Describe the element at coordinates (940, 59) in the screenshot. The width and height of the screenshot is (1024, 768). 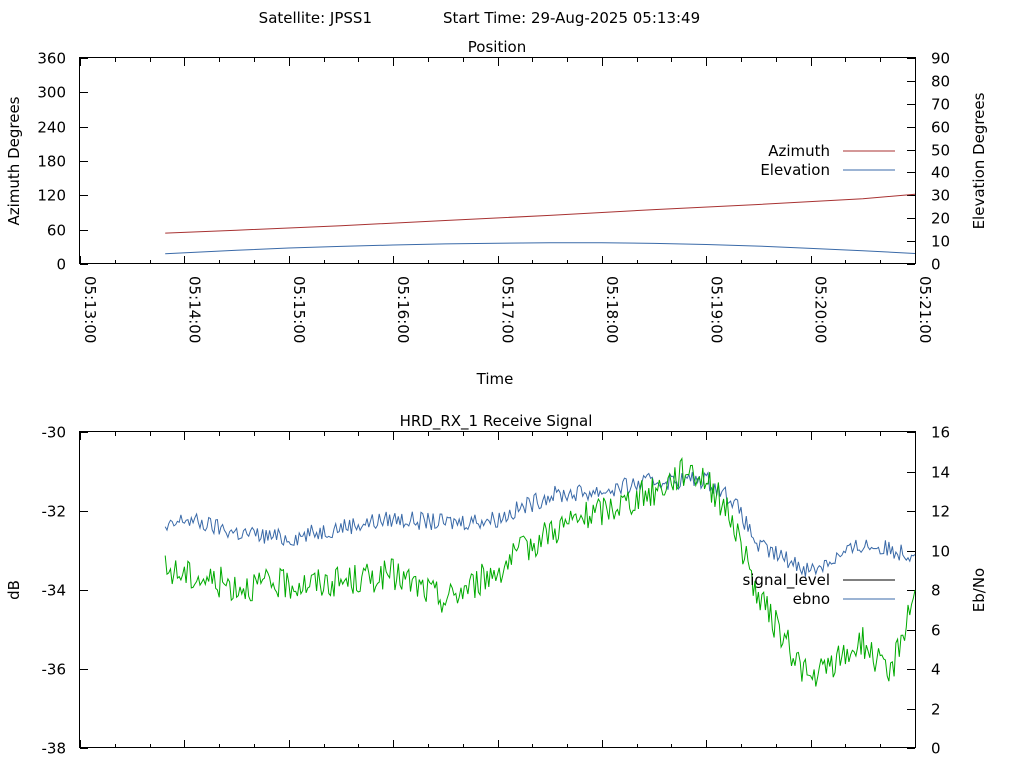
I see `y2-tick-label: 90` at that location.